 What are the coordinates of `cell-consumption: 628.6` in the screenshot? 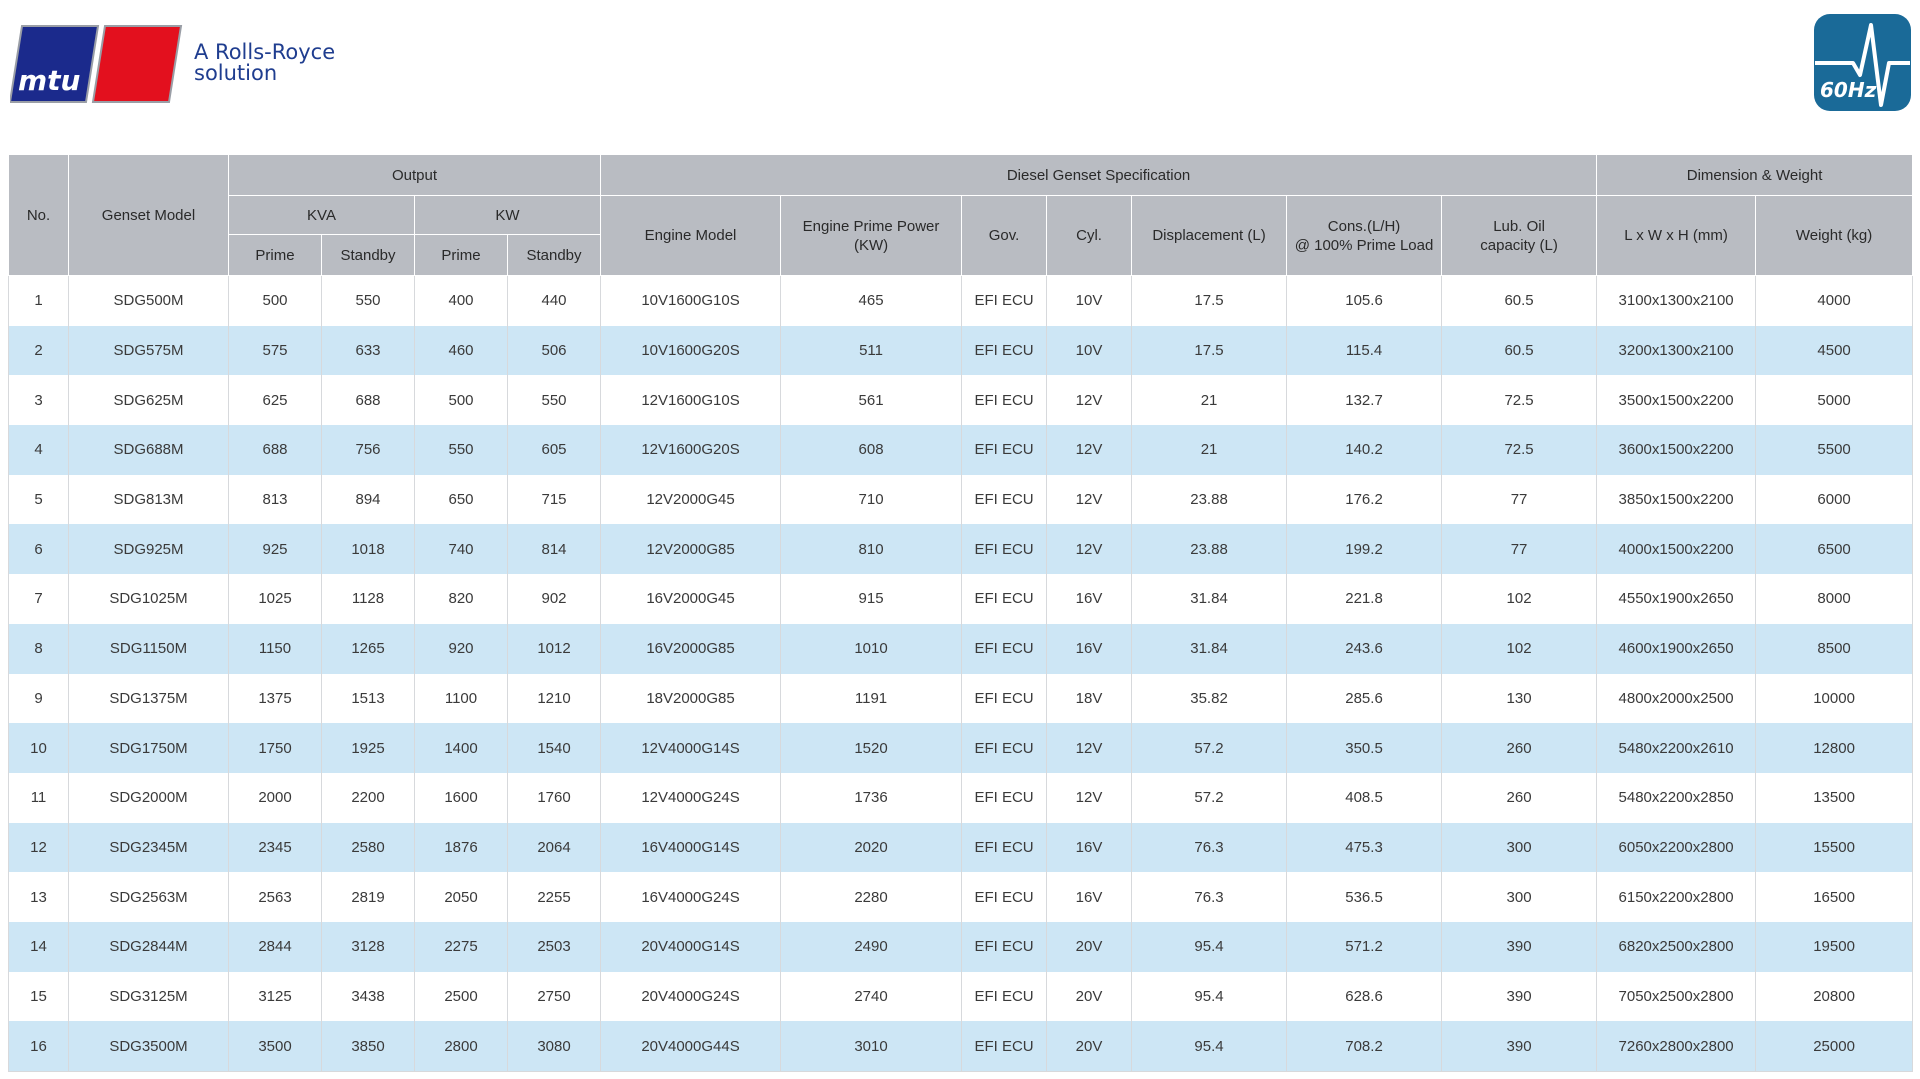 It's located at (1364, 996).